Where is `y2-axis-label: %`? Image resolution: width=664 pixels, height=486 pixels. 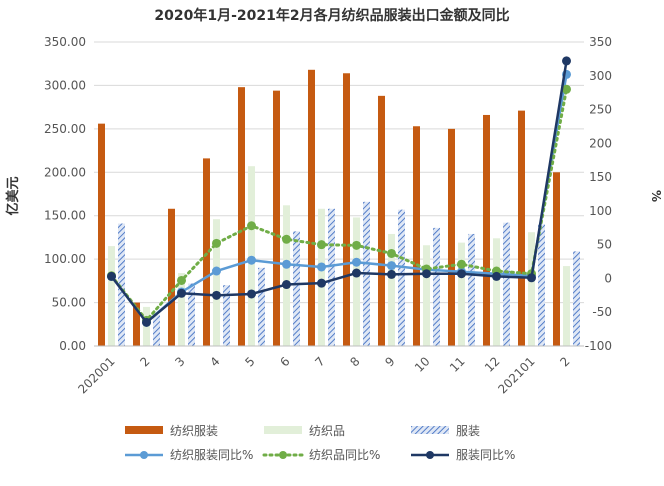
y2-axis-label: % is located at coordinates (656, 196).